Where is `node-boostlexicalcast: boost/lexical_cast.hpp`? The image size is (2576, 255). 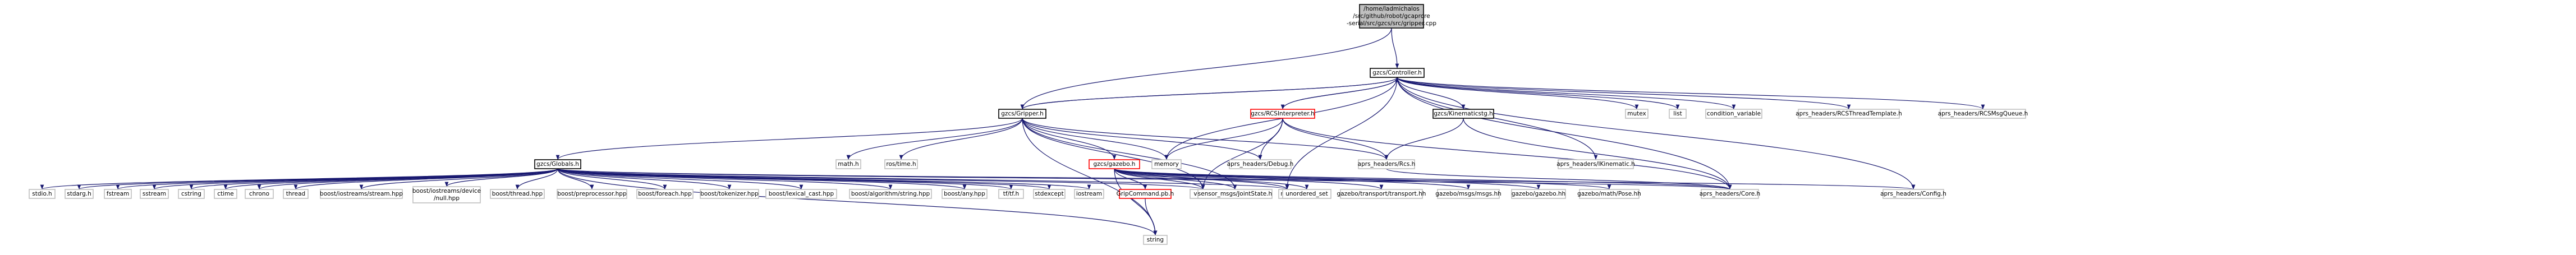 node-boostlexicalcast: boost/lexical_cast.hpp is located at coordinates (801, 194).